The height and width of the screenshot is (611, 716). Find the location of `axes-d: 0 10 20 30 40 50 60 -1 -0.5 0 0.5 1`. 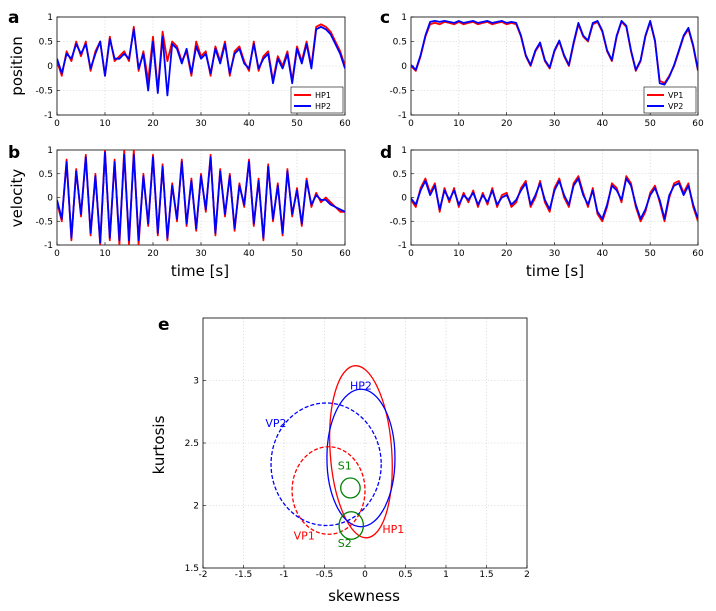

axes-d: 0 10 20 30 40 50 60 -1 -0.5 0 0.5 1 is located at coordinates (546, 202).